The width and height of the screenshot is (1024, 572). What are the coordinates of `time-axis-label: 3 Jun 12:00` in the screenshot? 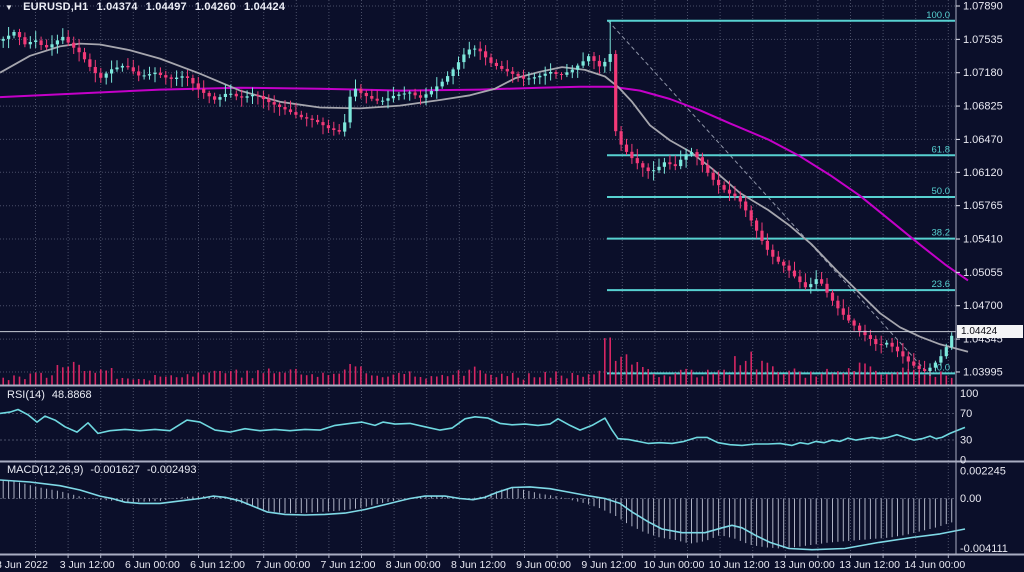 It's located at (87, 565).